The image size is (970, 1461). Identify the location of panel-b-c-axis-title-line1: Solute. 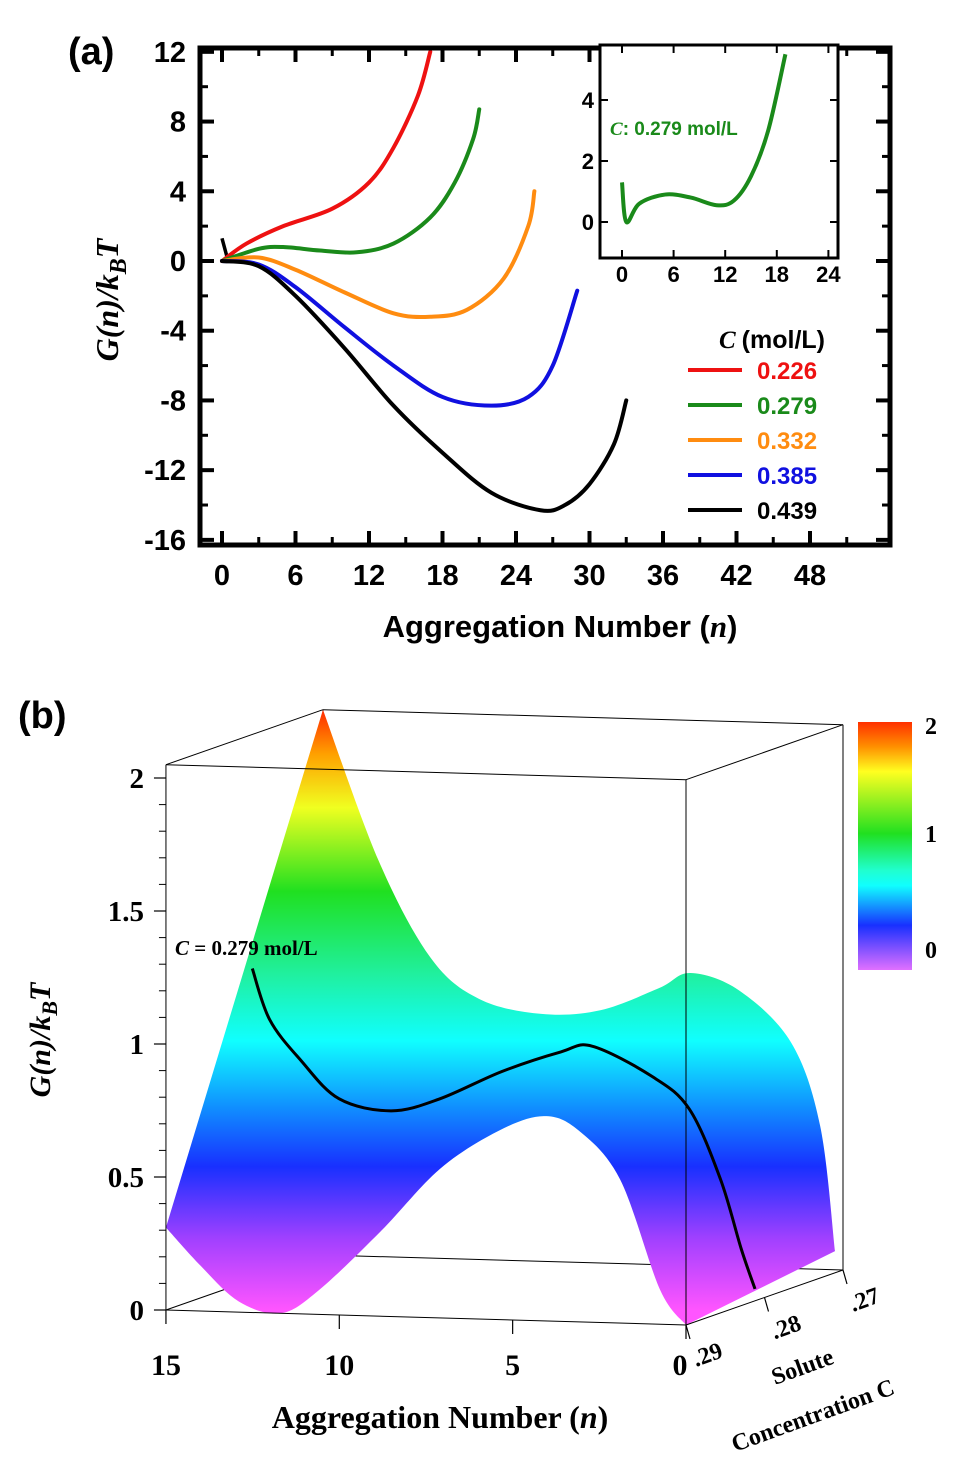
(802, 1367).